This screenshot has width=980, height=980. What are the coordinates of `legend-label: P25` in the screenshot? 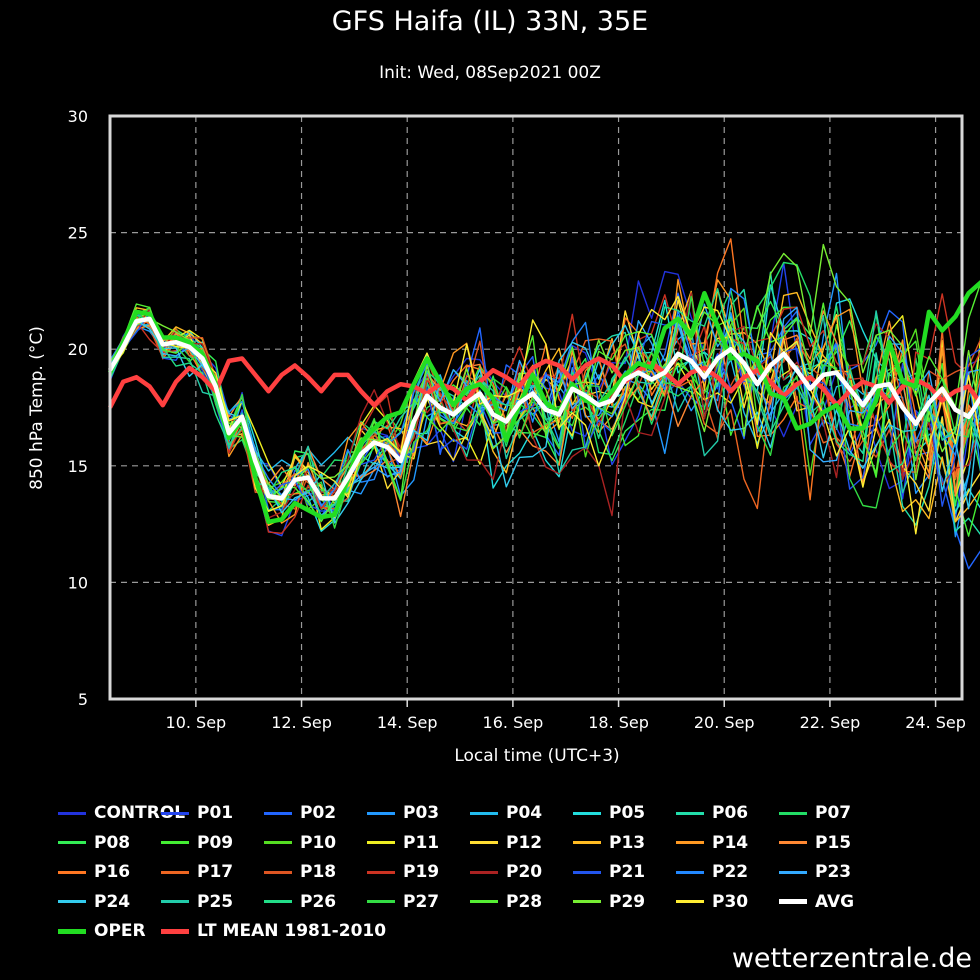 It's located at (215, 901).